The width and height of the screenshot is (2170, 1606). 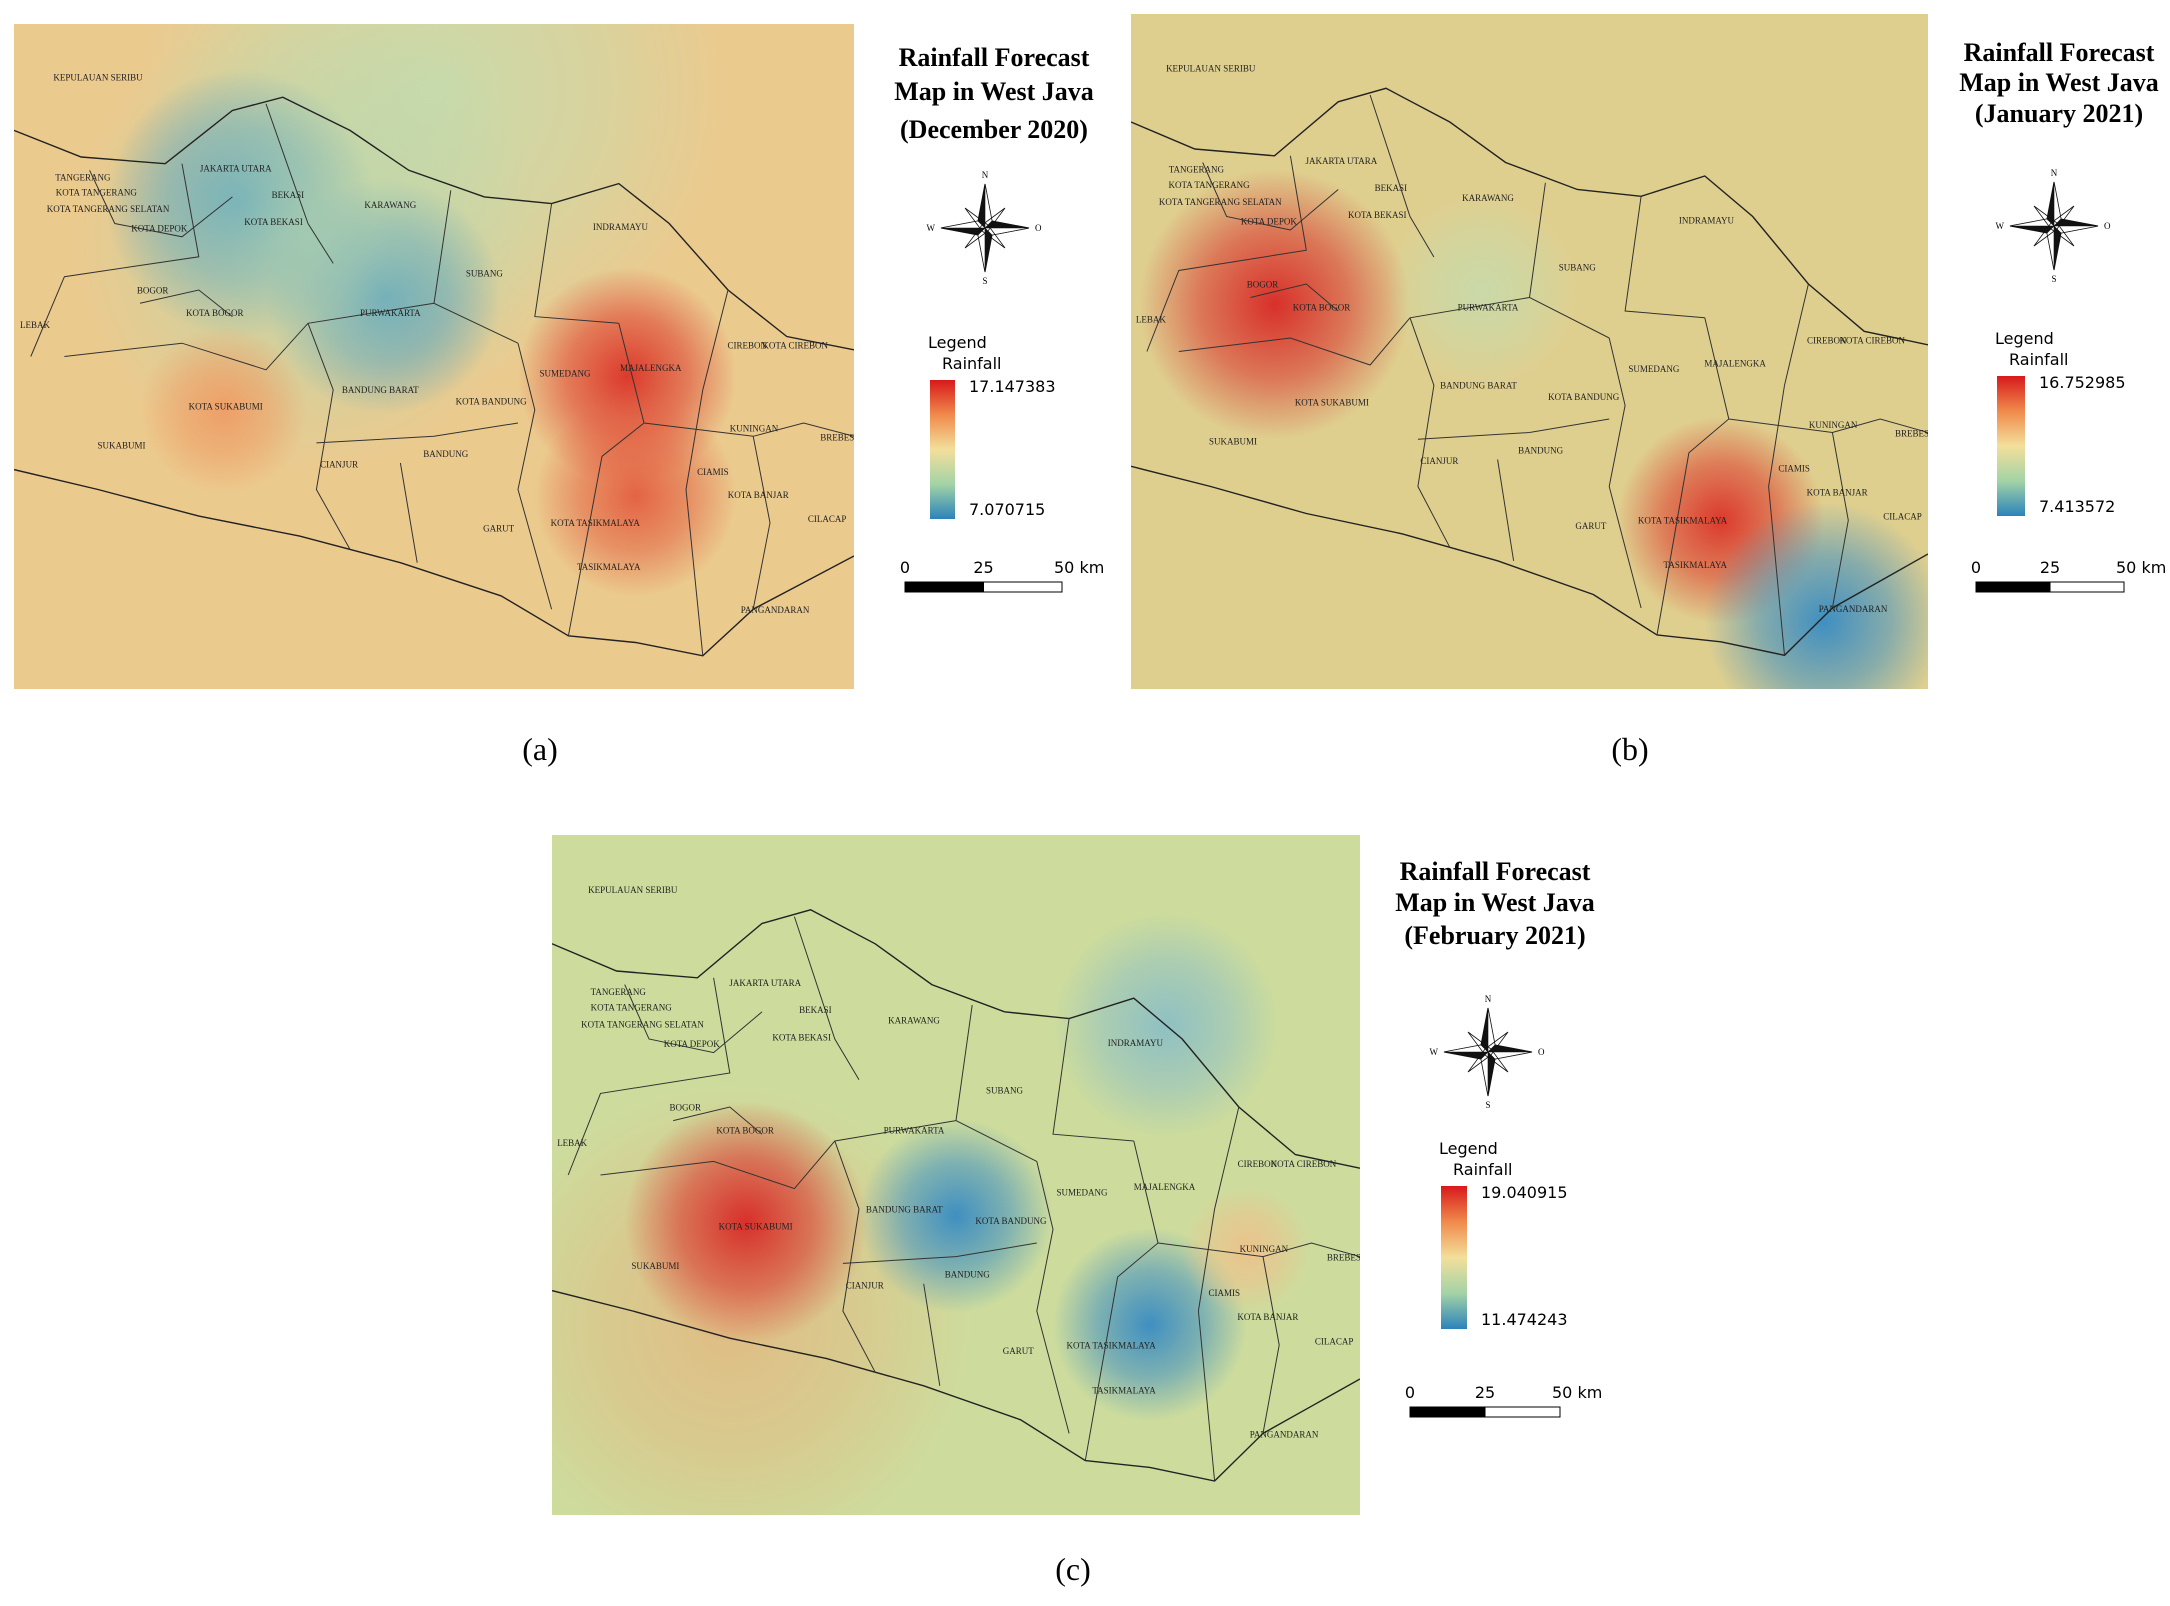 I want to click on legend-min: 7.070715, so click(x=1007, y=509).